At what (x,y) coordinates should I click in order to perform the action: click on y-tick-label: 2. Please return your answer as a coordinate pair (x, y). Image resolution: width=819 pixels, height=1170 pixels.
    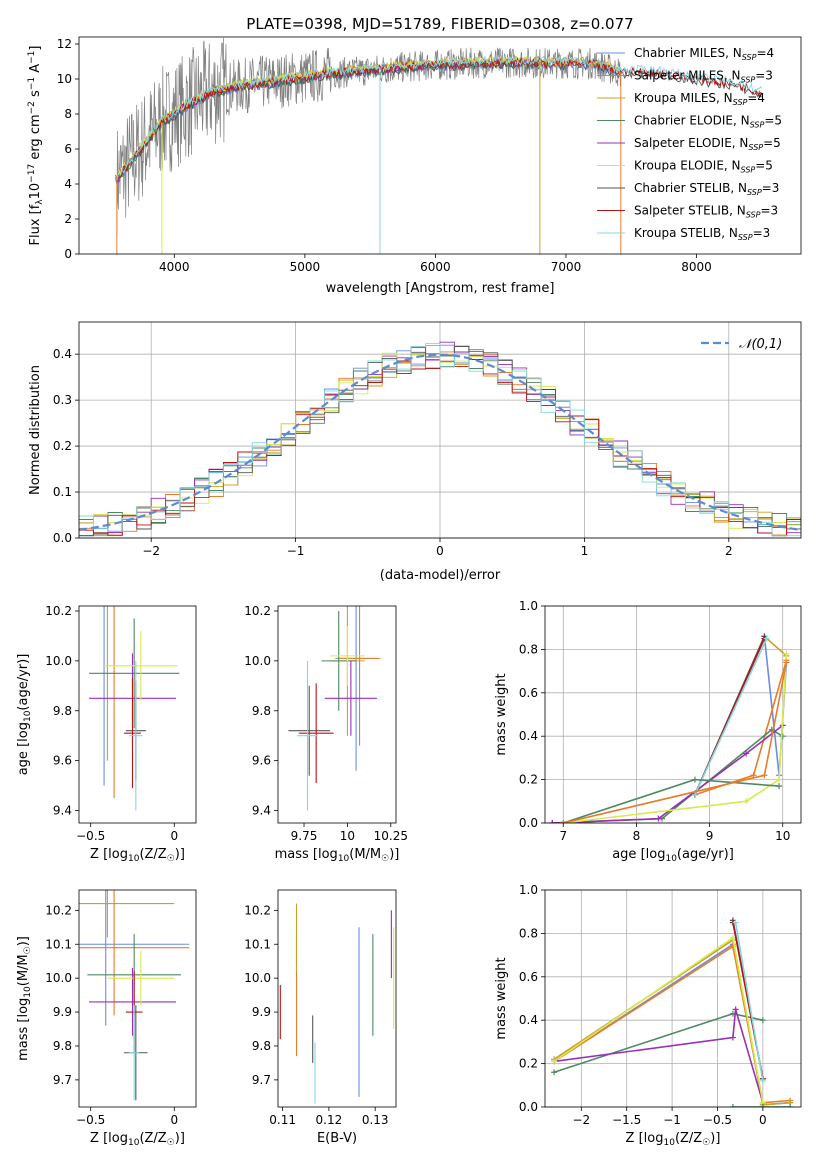
    Looking at the image, I should click on (68, 219).